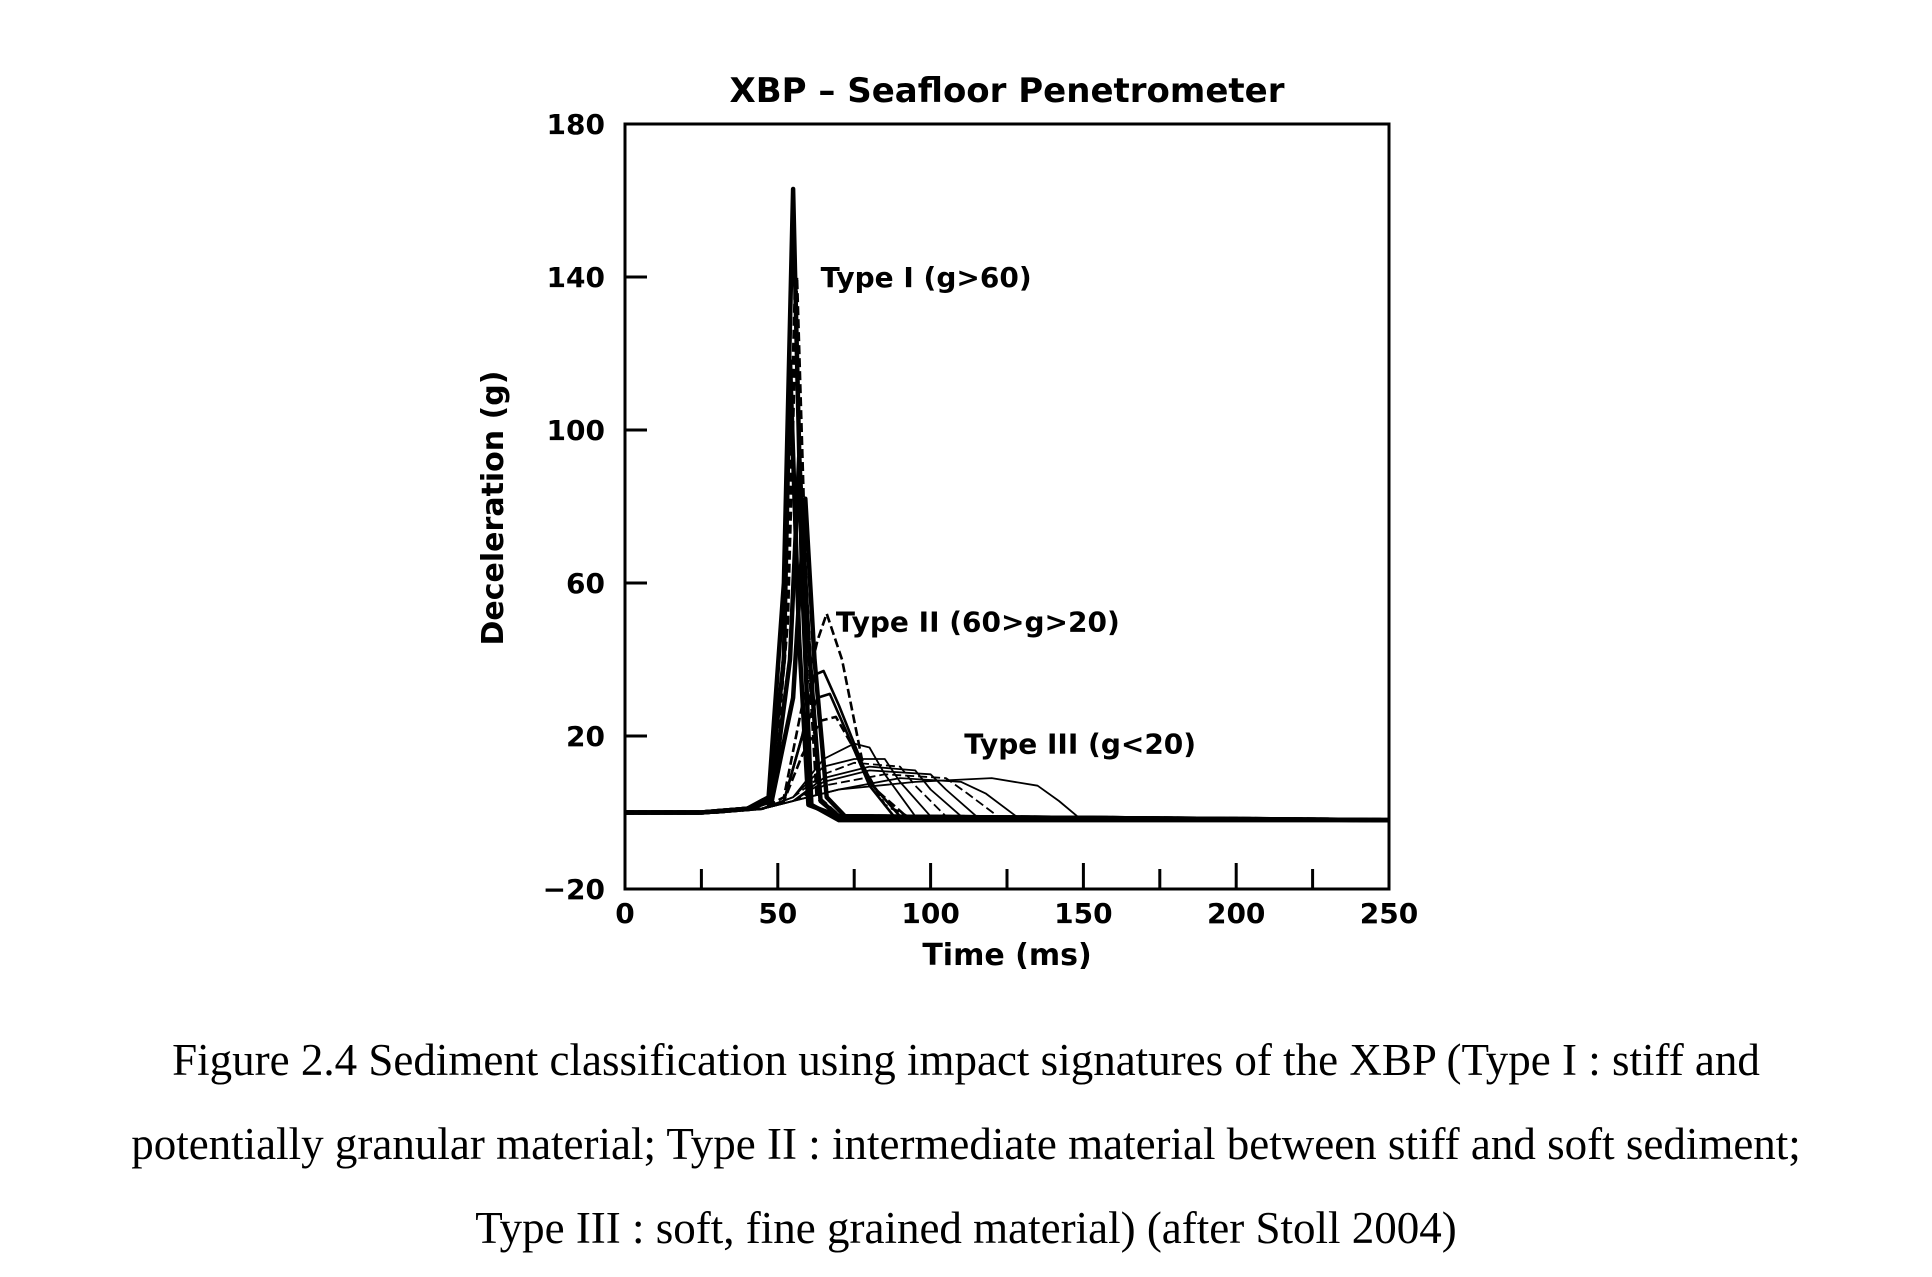 Image resolution: width=1932 pixels, height=1277 pixels. I want to click on y-tick-label: 180, so click(576, 124).